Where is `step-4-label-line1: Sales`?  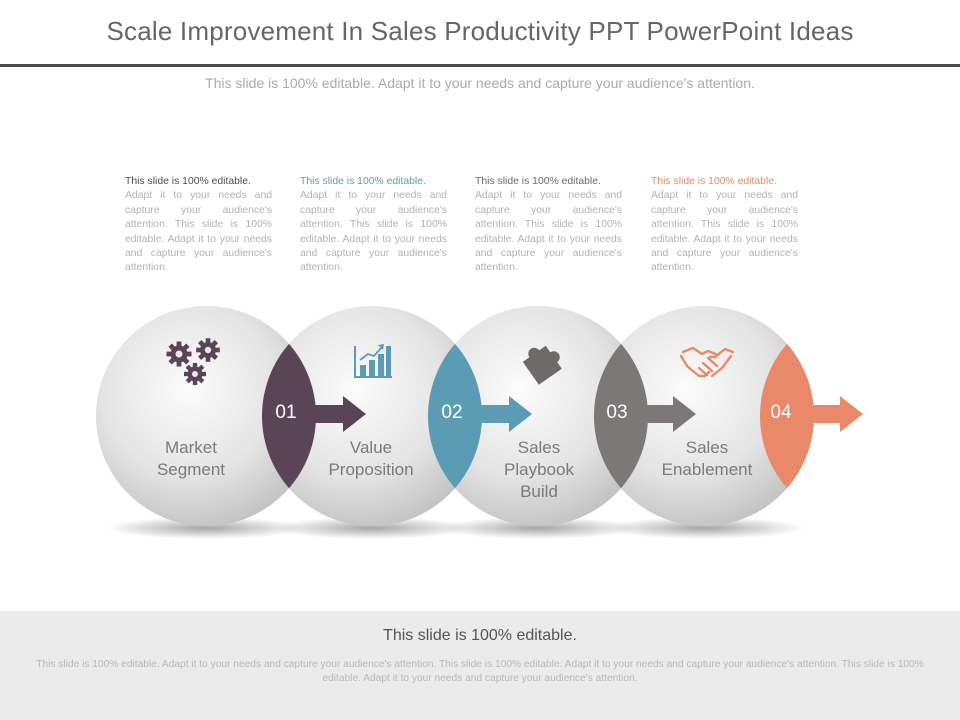 step-4-label-line1: Sales is located at coordinates (707, 447).